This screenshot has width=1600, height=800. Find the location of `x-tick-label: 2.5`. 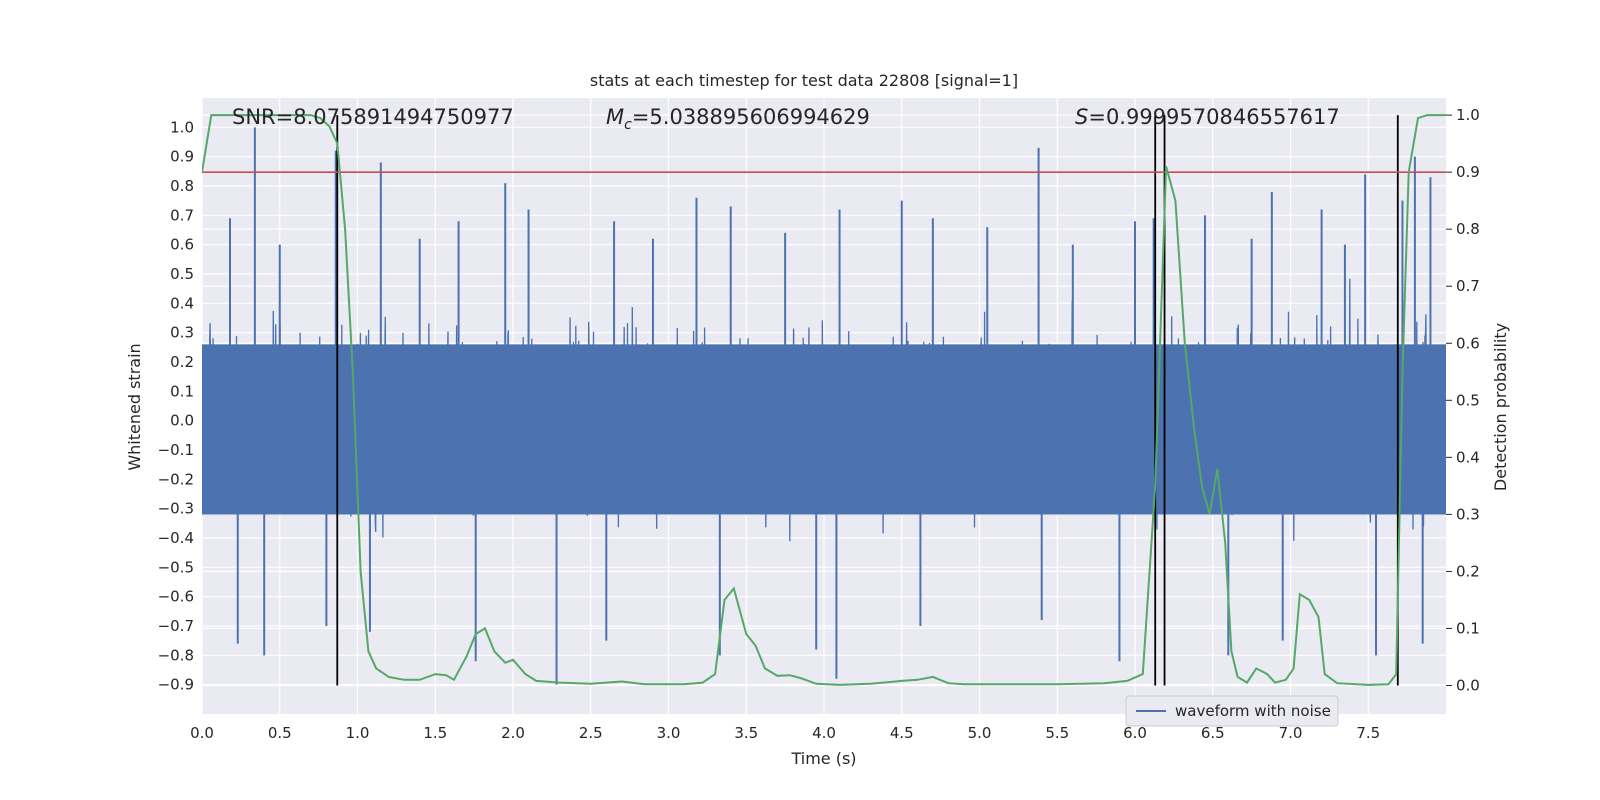

x-tick-label: 2.5 is located at coordinates (591, 733).